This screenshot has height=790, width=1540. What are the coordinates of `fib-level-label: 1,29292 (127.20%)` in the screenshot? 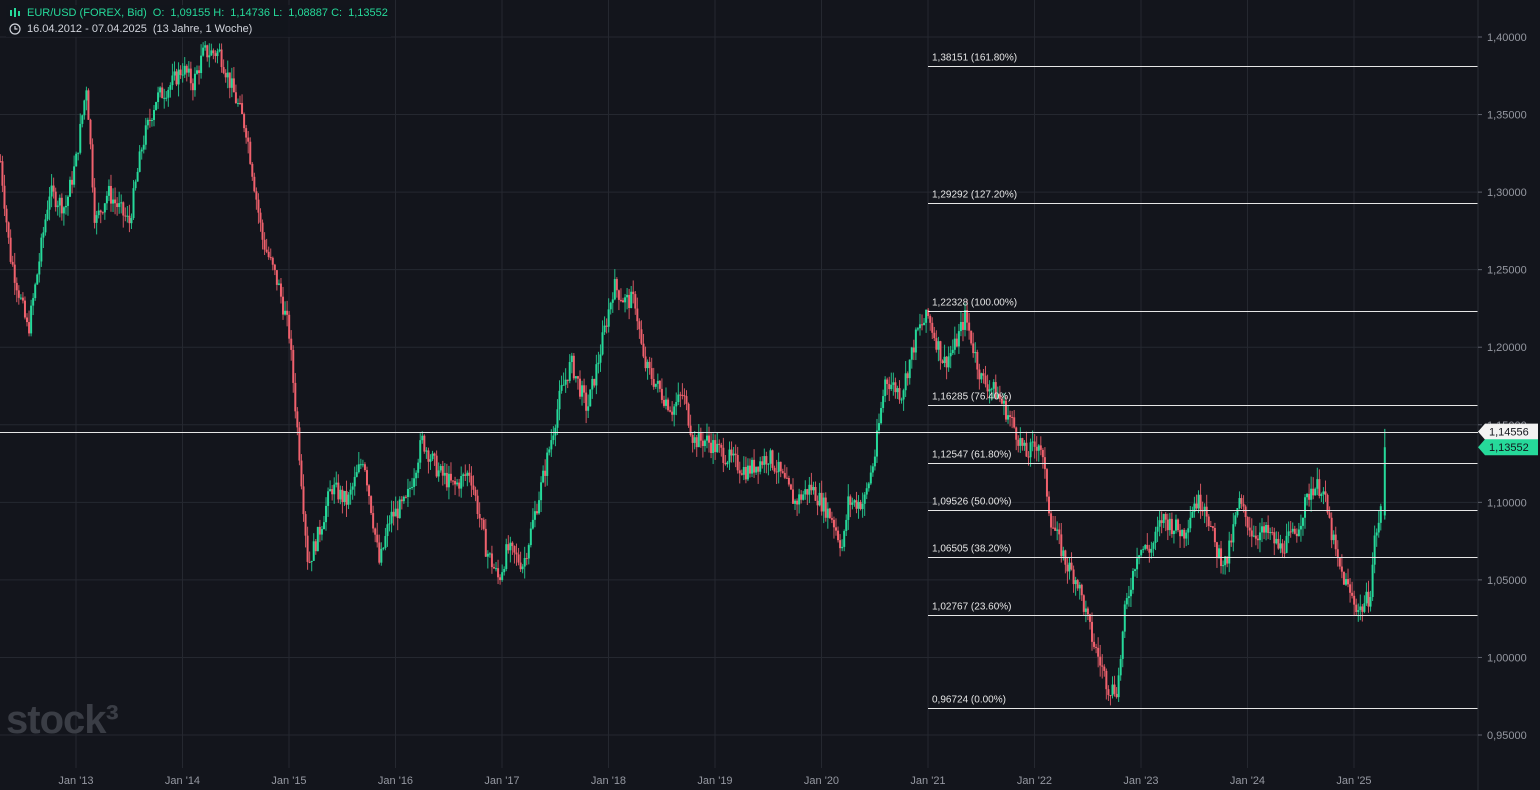 It's located at (974, 195).